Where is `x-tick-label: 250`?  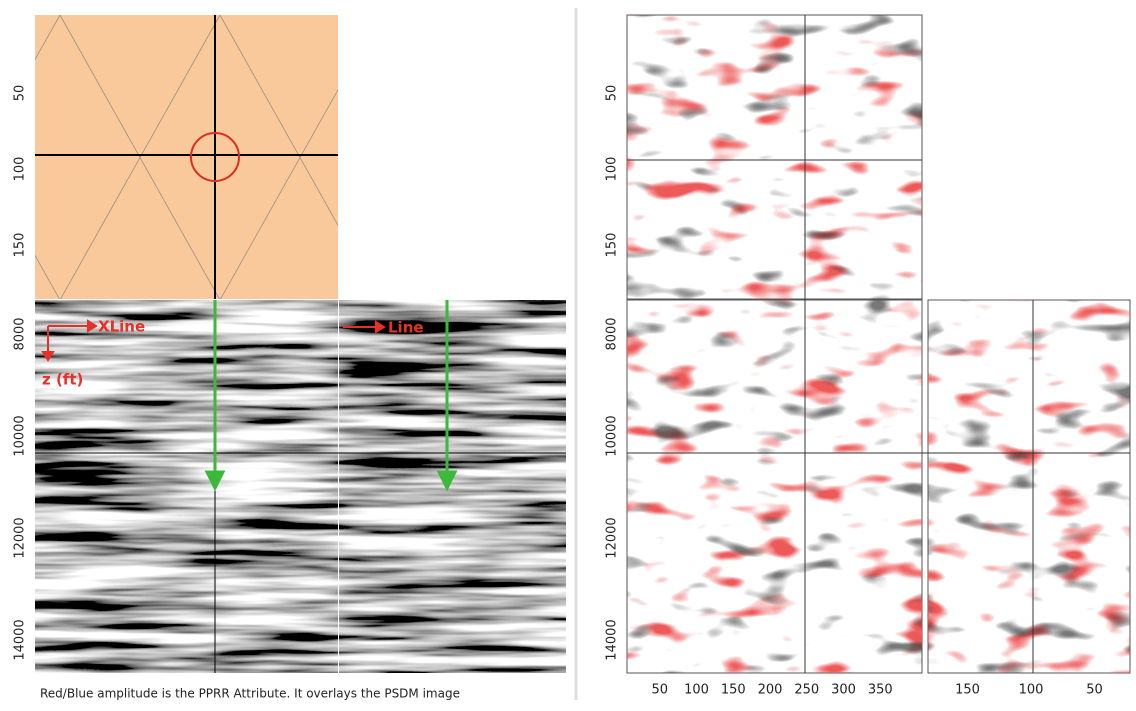
x-tick-label: 250 is located at coordinates (806, 690).